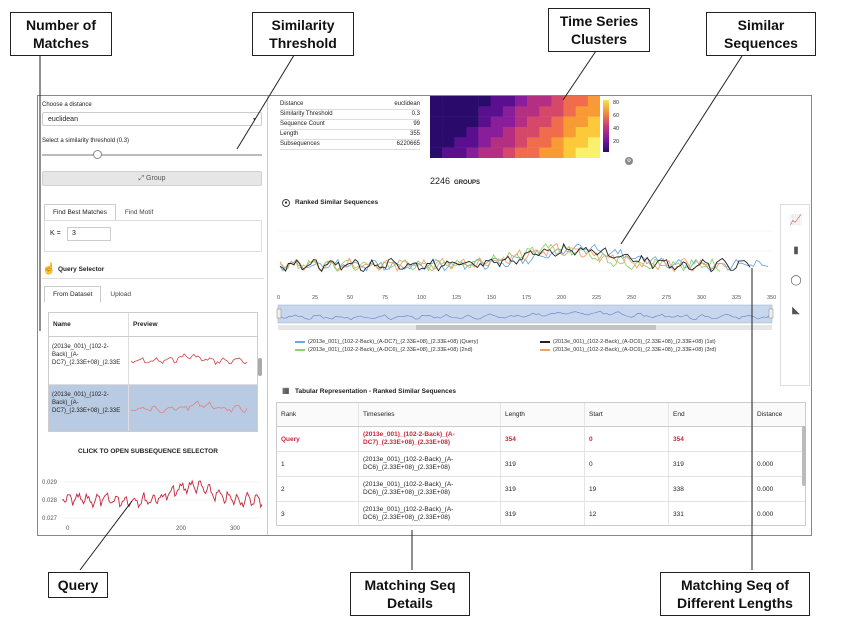  What do you see at coordinates (804, 456) in the screenshot?
I see `table-scrollbar` at bounding box center [804, 456].